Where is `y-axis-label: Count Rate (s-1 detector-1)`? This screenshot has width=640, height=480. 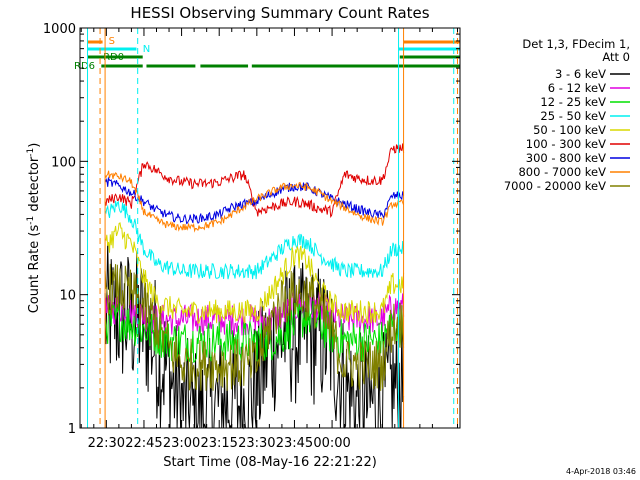 y-axis-label: Count Rate (s-1 detector-1) is located at coordinates (34, 228).